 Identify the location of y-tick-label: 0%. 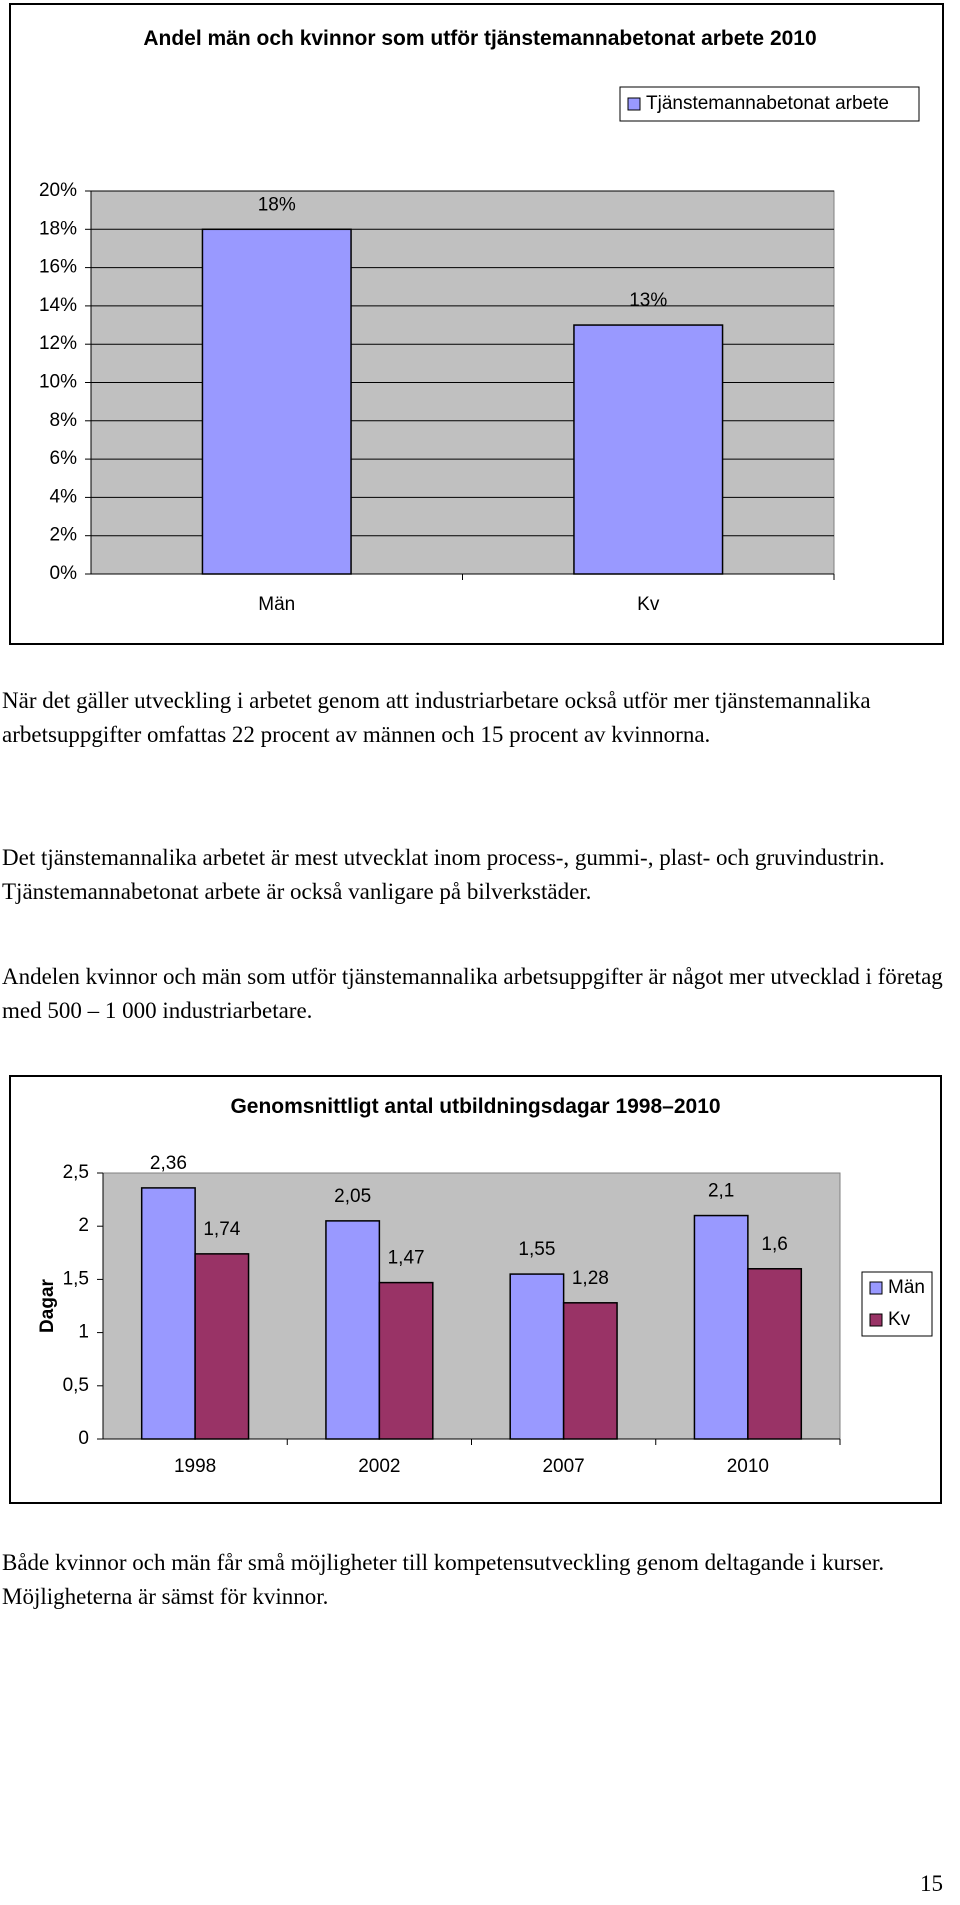
(64, 573).